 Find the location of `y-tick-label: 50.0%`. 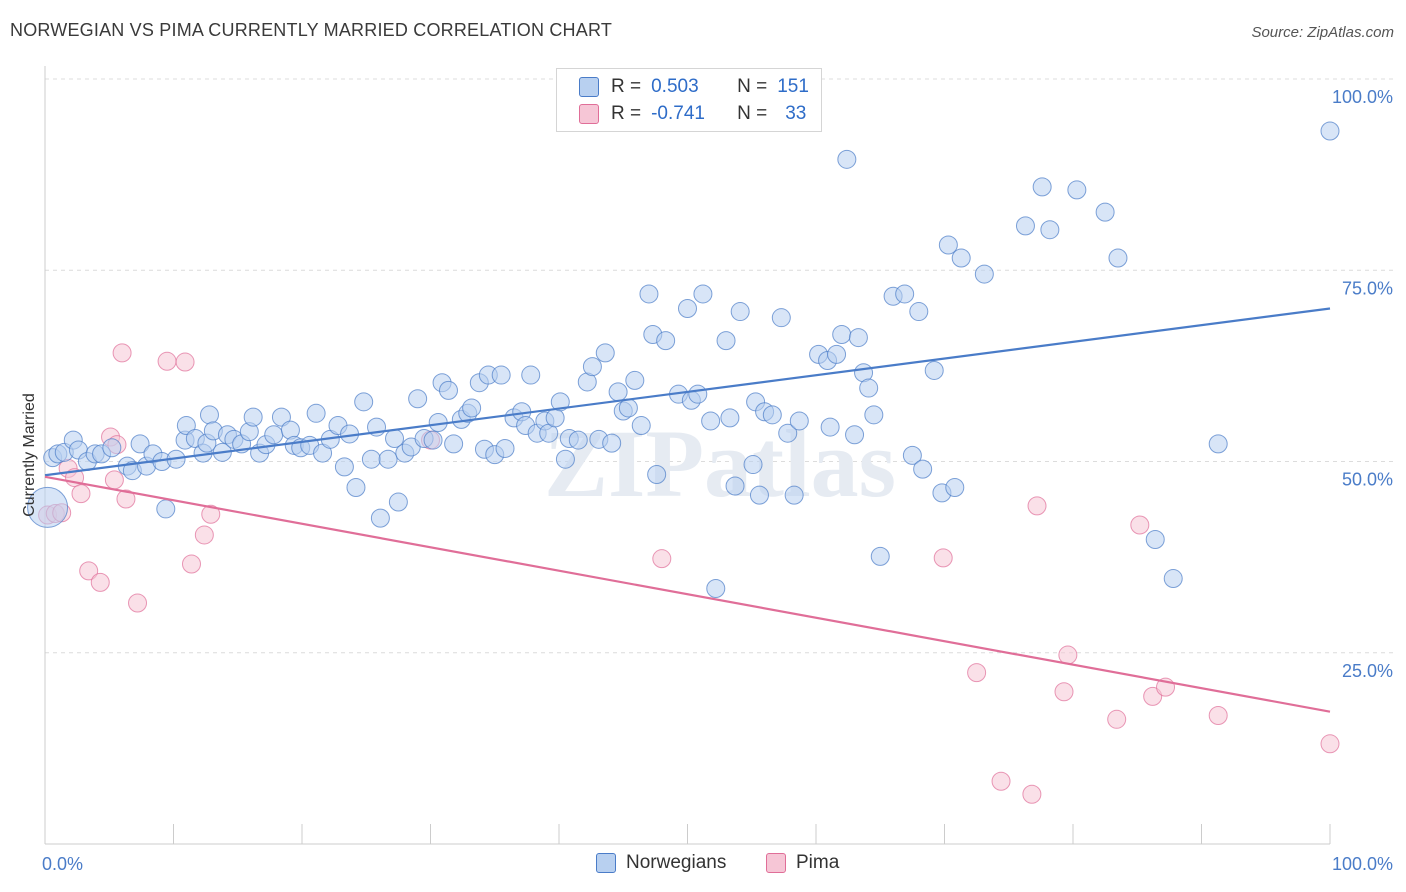

y-tick-label: 50.0% is located at coordinates (1367, 480).